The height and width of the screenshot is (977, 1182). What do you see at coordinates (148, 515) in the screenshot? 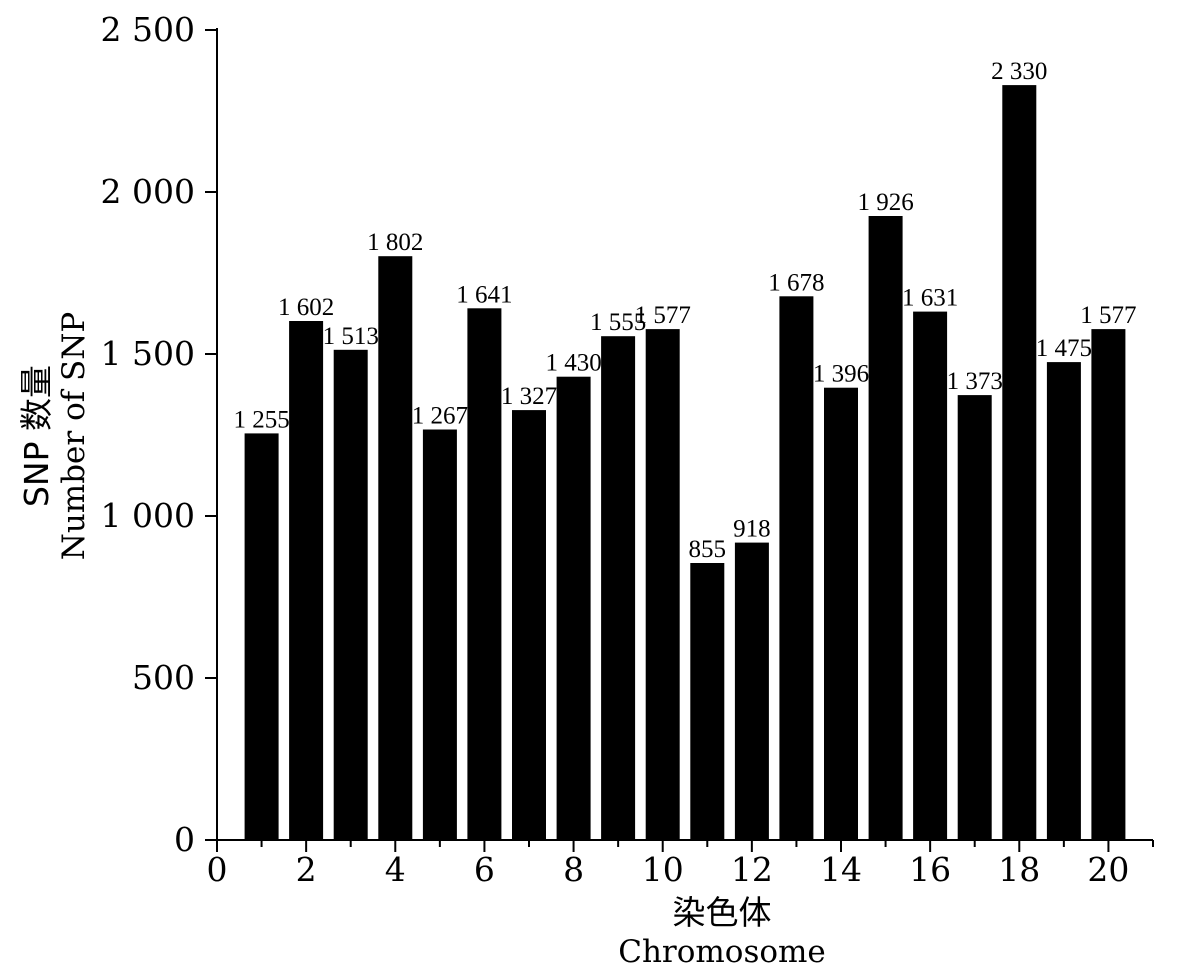
I see `y-tick-label: 1 000` at bounding box center [148, 515].